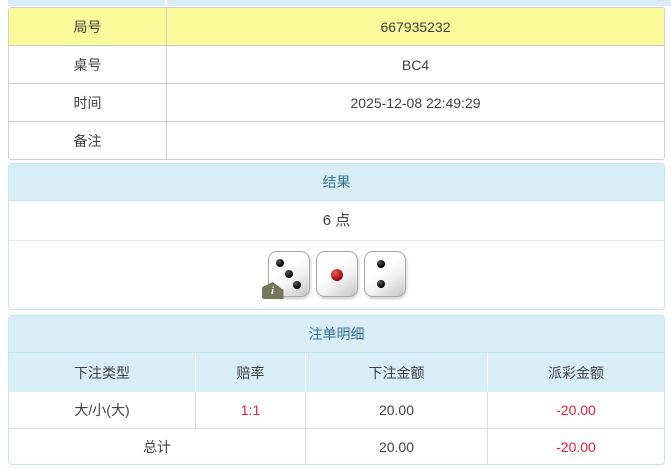 This screenshot has width=671, height=469. What do you see at coordinates (166, 3) in the screenshot?
I see `strip-column-divider` at bounding box center [166, 3].